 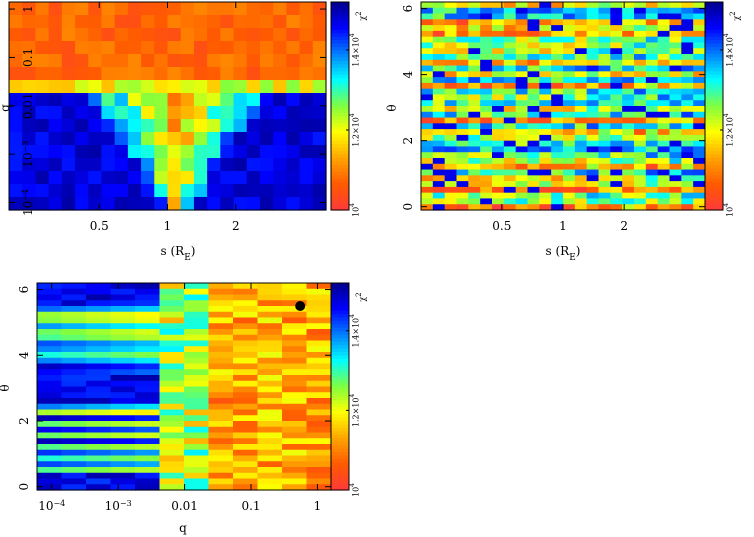 What do you see at coordinates (361, 15) in the screenshot?
I see `colorbar-title: χ2` at bounding box center [361, 15].